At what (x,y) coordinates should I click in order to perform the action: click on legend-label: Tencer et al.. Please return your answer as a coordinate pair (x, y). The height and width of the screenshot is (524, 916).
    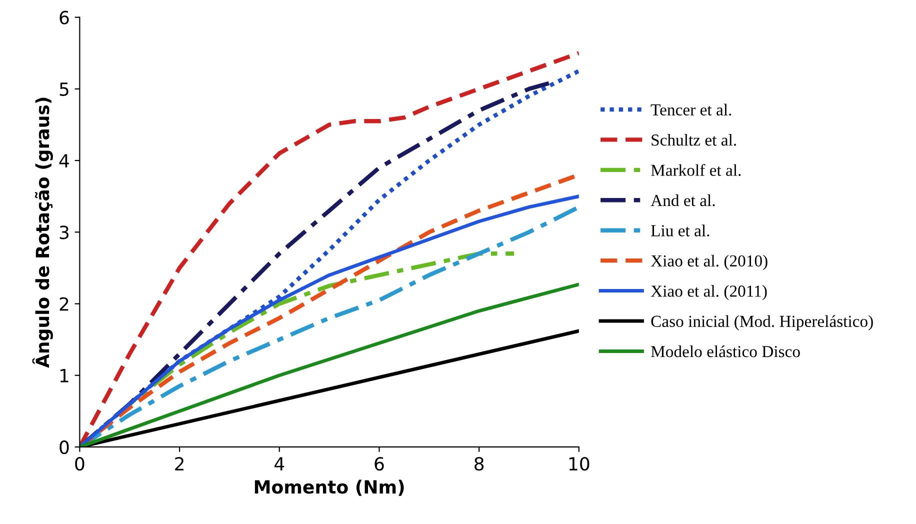
    Looking at the image, I should click on (691, 110).